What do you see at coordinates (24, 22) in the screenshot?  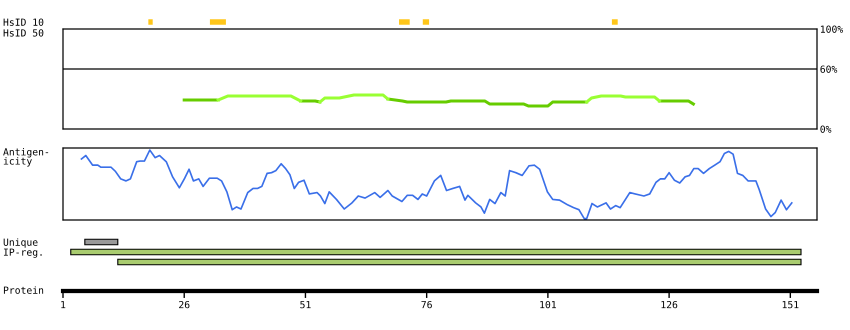 I see `y-tick-label: HsID 10` at bounding box center [24, 22].